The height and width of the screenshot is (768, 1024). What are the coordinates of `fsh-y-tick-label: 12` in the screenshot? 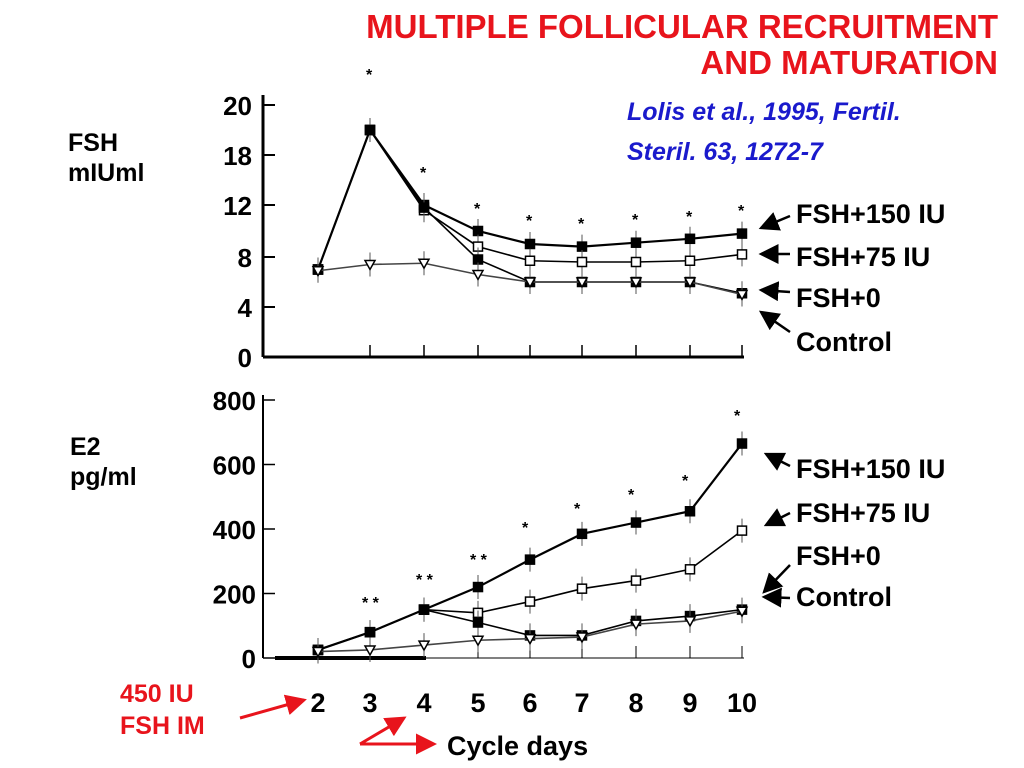 It's located at (237, 206).